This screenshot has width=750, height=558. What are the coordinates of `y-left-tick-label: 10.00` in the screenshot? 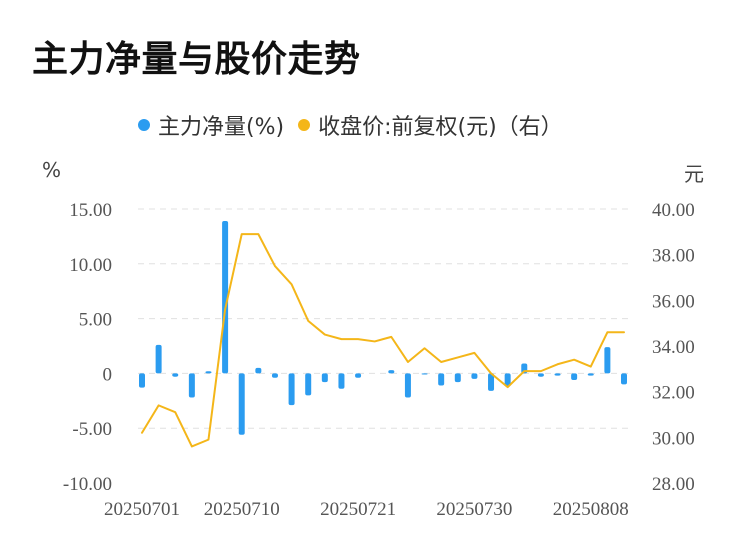 It's located at (90, 265).